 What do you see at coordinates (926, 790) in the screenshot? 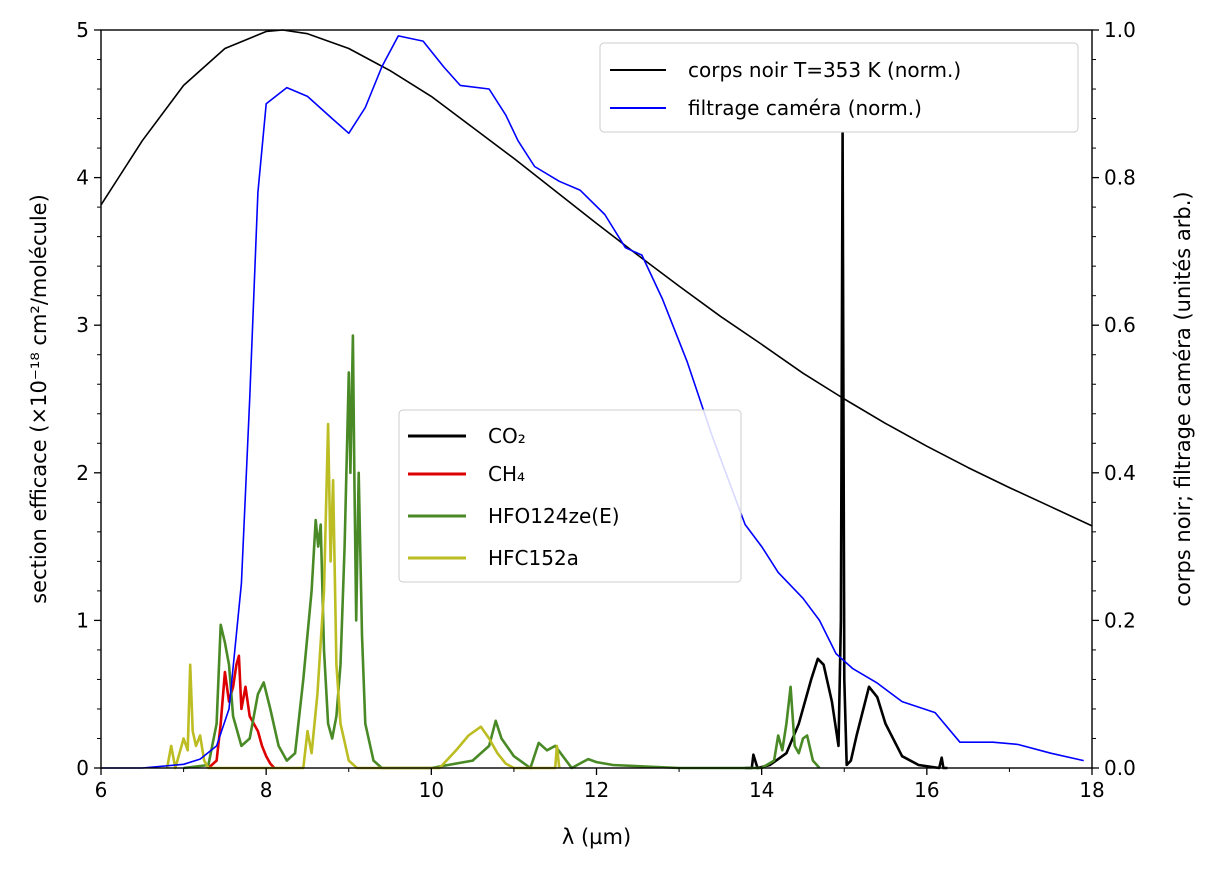
I see `x-tick-label: 16` at bounding box center [926, 790].